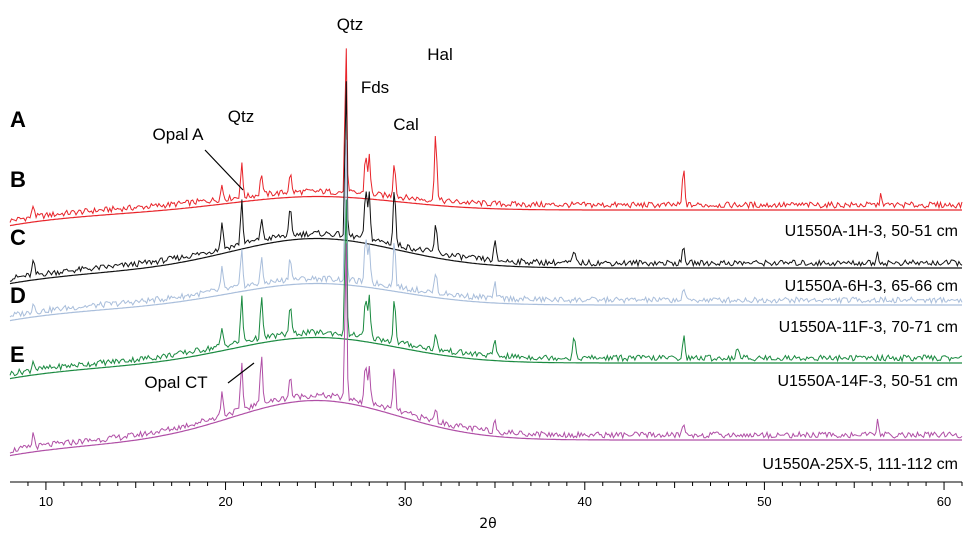 Image resolution: width=965 pixels, height=535 pixels. Describe the element at coordinates (175, 382) in the screenshot. I see `peak-label-opal-ct: Opal CT` at that location.